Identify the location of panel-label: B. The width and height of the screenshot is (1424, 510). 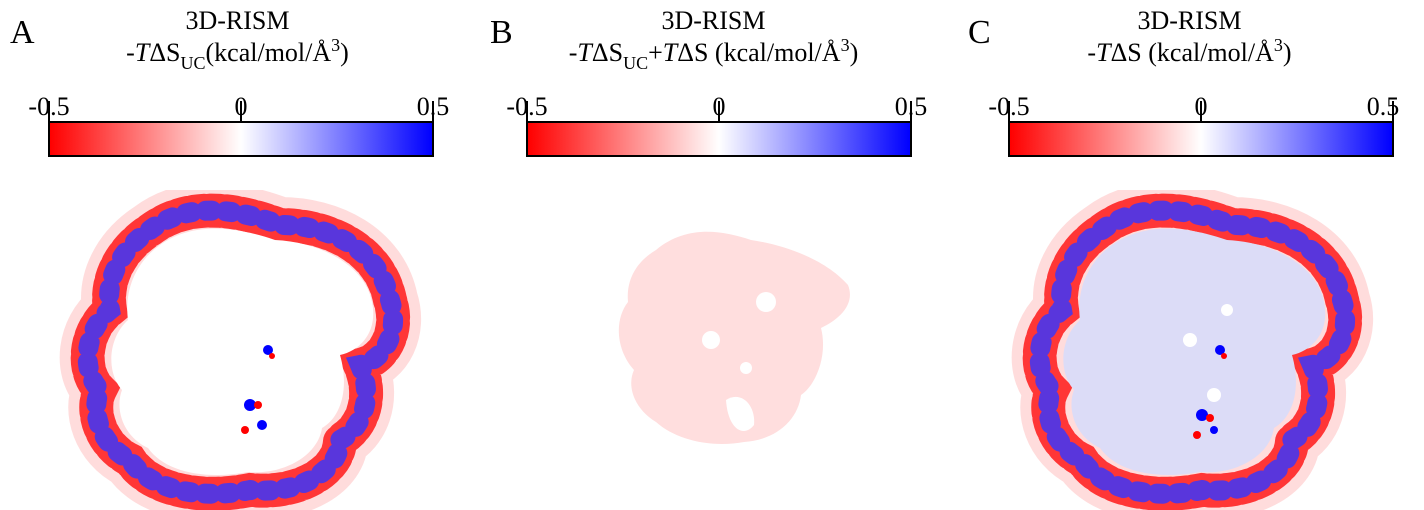
(501, 32).